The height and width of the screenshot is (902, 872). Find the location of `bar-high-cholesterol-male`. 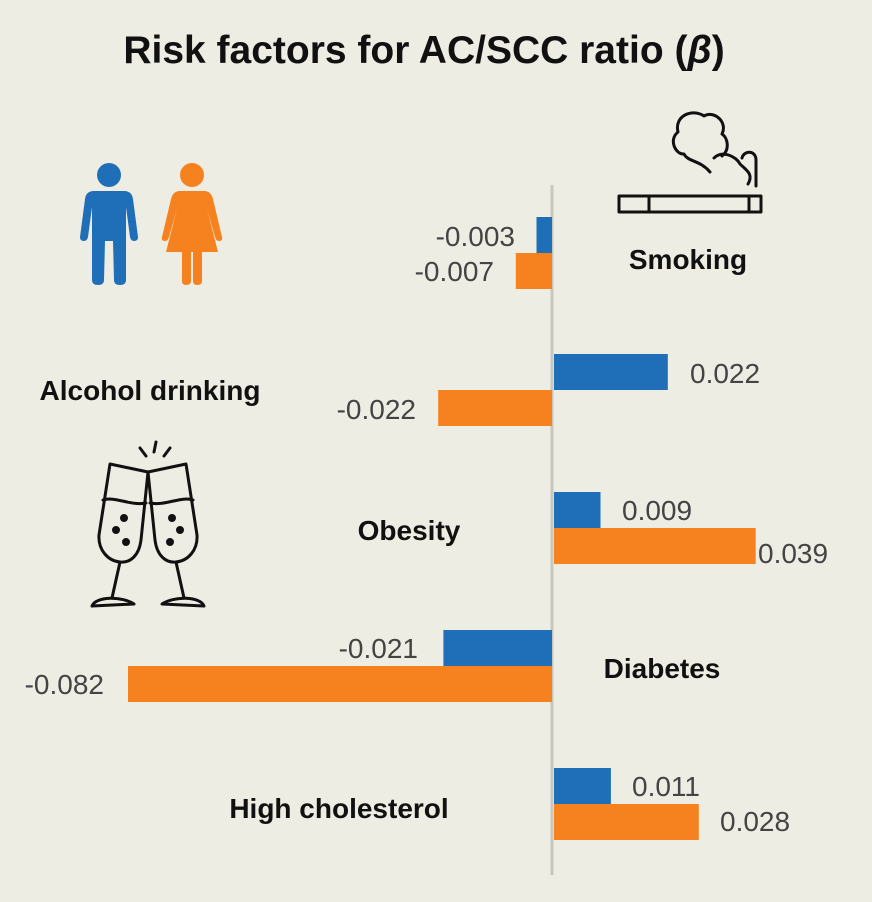

bar-high-cholesterol-male is located at coordinates (582, 786).